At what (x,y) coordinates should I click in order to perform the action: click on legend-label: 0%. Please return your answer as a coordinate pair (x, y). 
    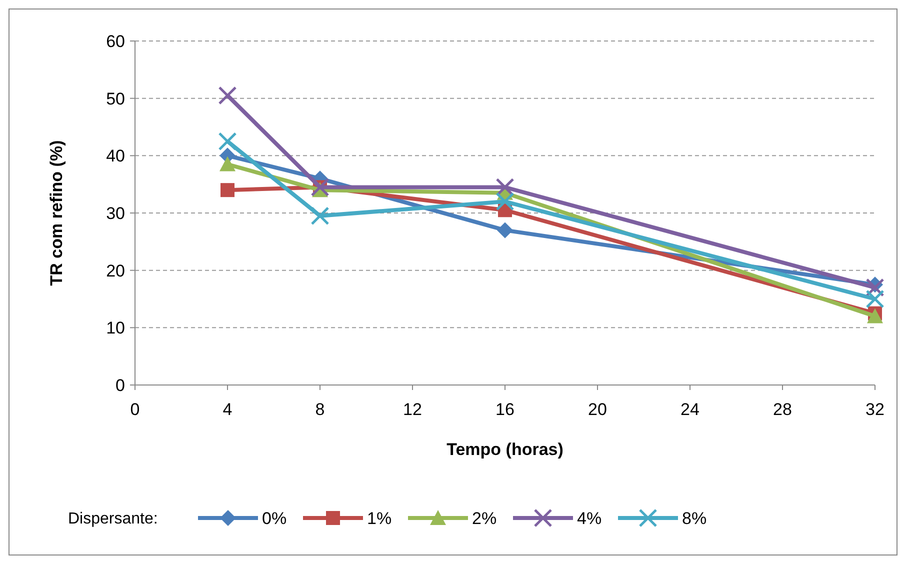
    Looking at the image, I should click on (274, 518).